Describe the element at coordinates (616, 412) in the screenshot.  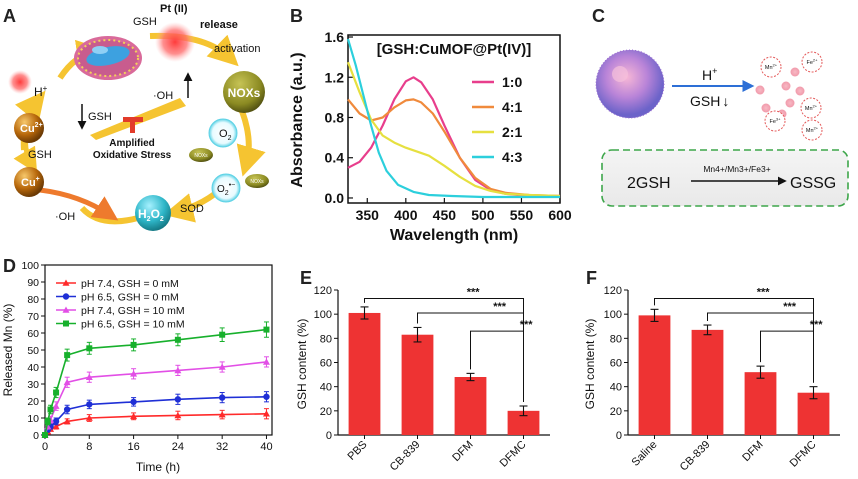
I see `f-ytick-label: 20` at that location.